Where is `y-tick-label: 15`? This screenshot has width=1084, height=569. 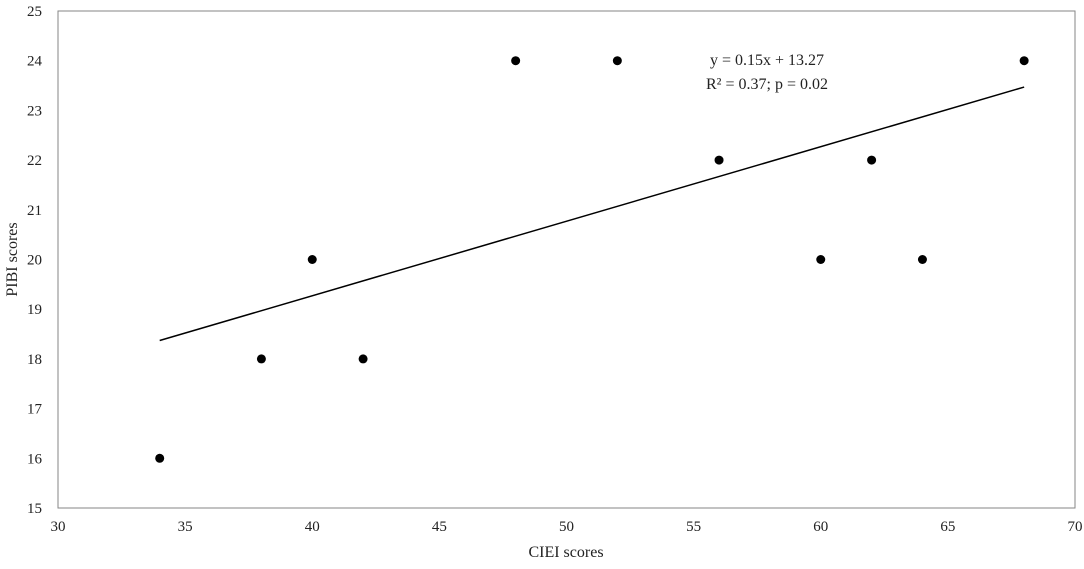 y-tick-label: 15 is located at coordinates (34, 509).